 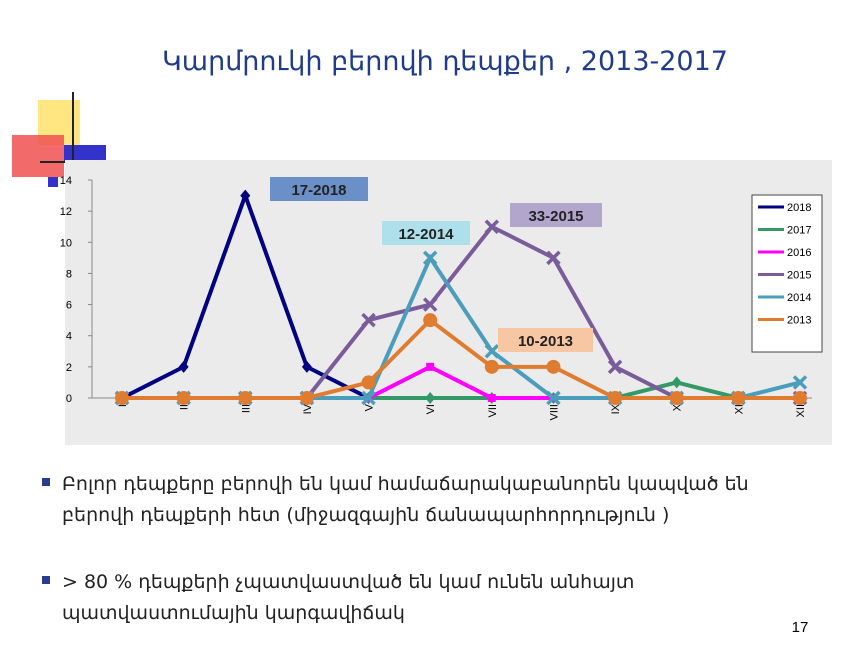 What do you see at coordinates (799, 276) in the screenshot?
I see `legend-label: 2015` at bounding box center [799, 276].